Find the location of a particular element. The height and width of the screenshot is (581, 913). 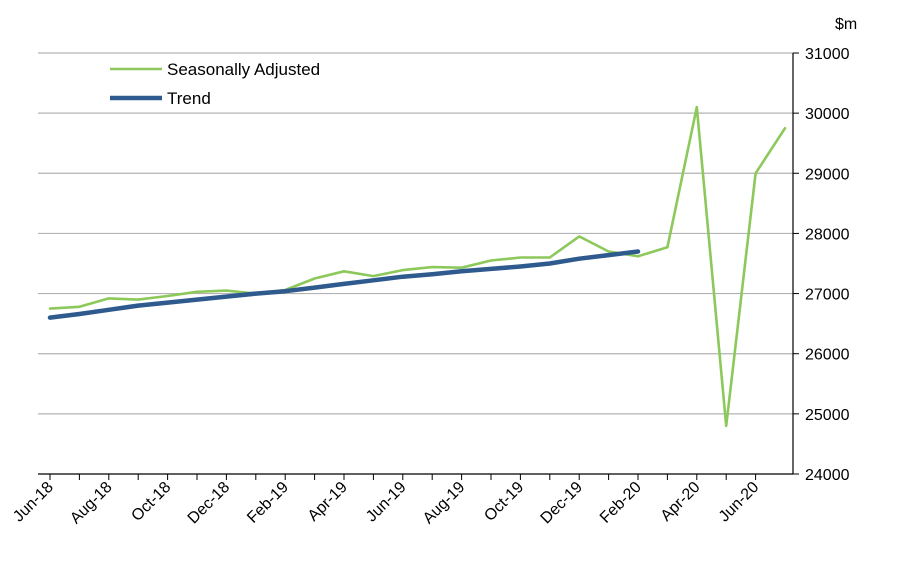

x-tick-label: Jun-19 is located at coordinates (386, 502).